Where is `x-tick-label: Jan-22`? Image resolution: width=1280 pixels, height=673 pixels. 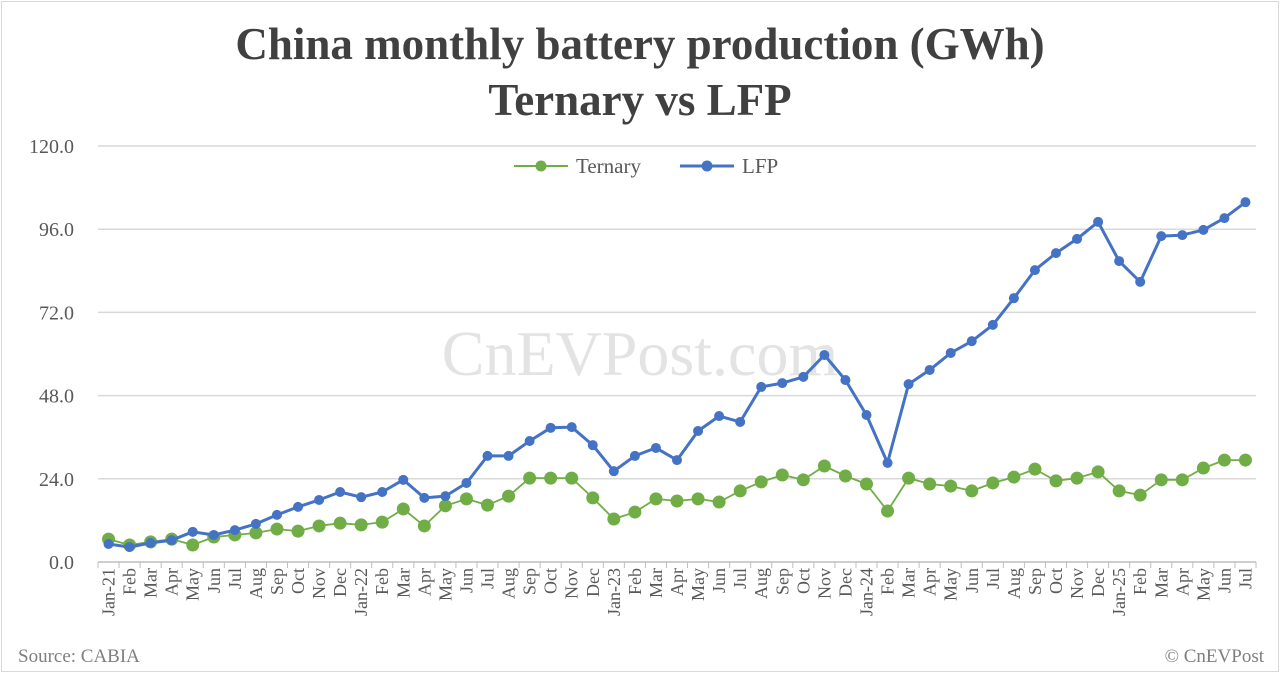
x-tick-label: Jan-22 is located at coordinates (361, 592).